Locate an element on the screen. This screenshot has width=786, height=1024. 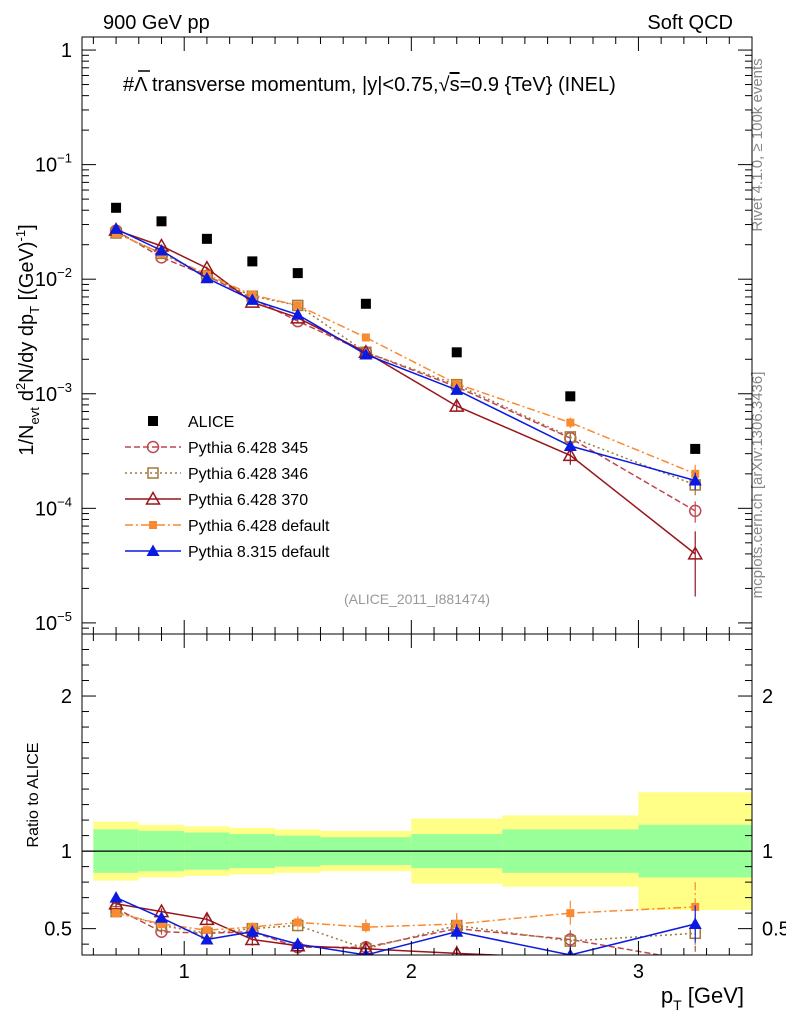
lambda-symbol: Λ is located at coordinates (141, 85).